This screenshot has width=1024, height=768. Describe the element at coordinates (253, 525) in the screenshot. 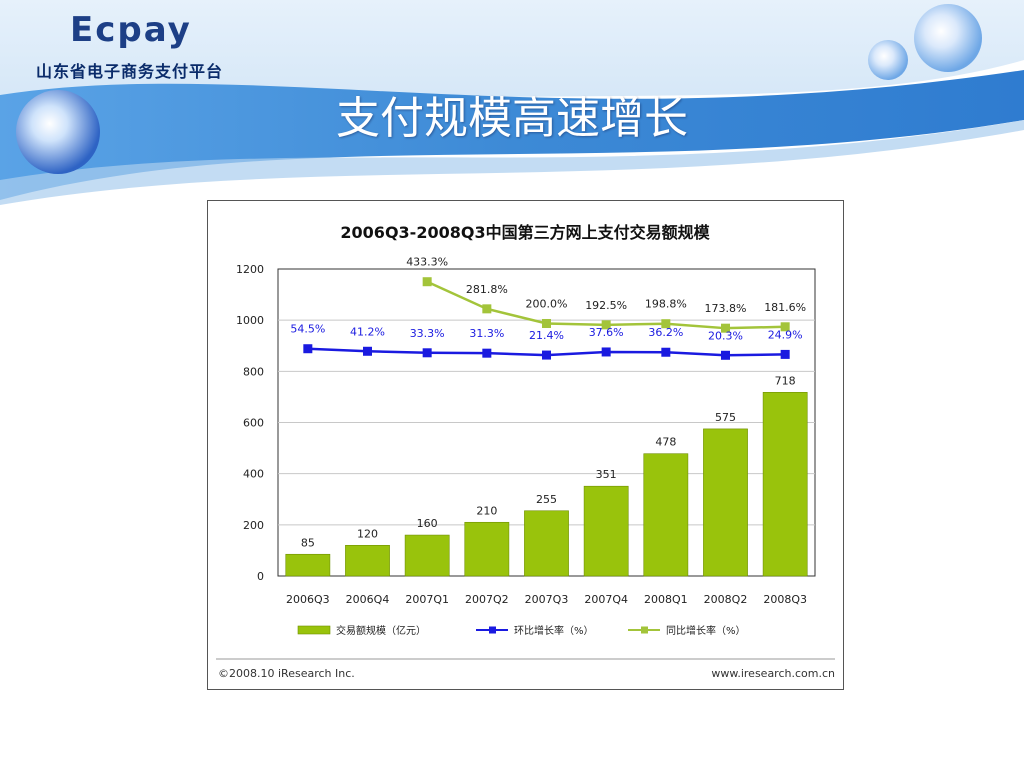

I see `y-tick-label: 200` at that location.